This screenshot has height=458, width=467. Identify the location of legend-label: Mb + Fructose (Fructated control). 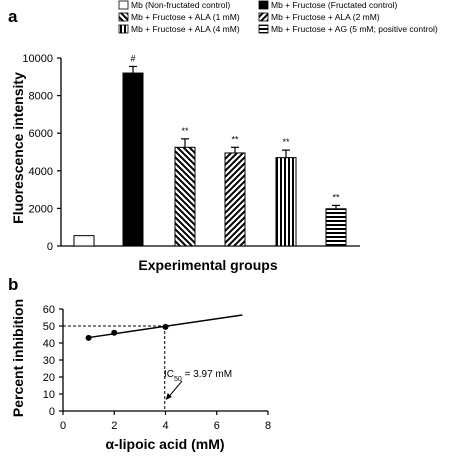
(334, 5).